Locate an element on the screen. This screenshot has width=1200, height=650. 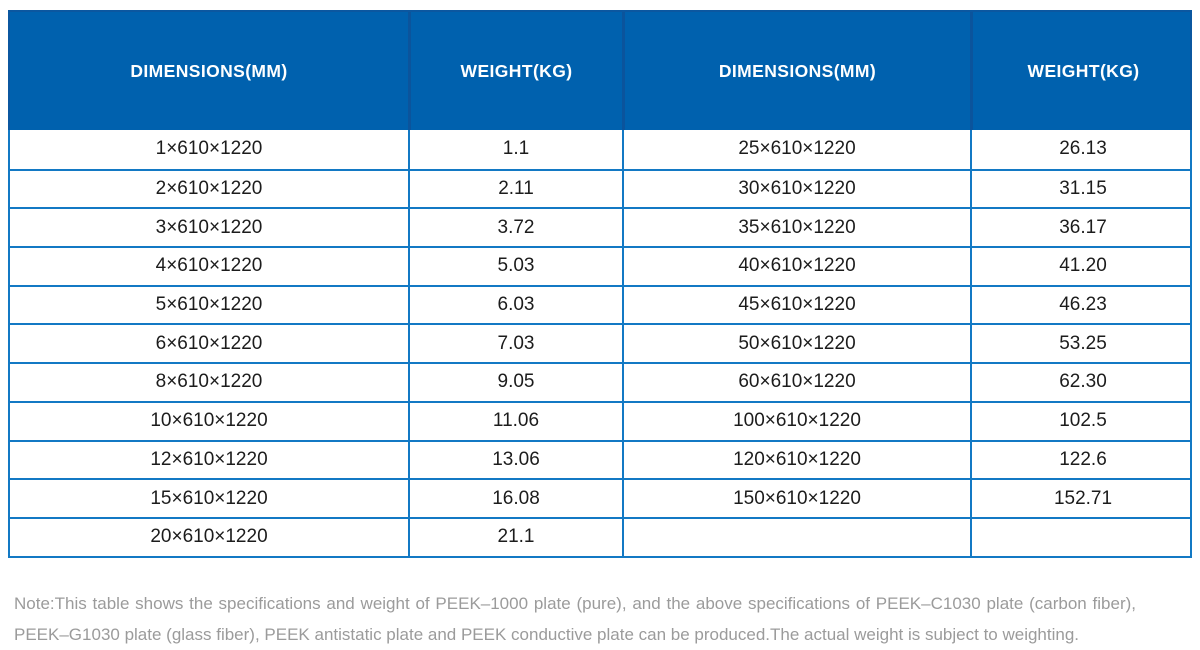
weight-cell: 7.03 is located at coordinates (515, 344).